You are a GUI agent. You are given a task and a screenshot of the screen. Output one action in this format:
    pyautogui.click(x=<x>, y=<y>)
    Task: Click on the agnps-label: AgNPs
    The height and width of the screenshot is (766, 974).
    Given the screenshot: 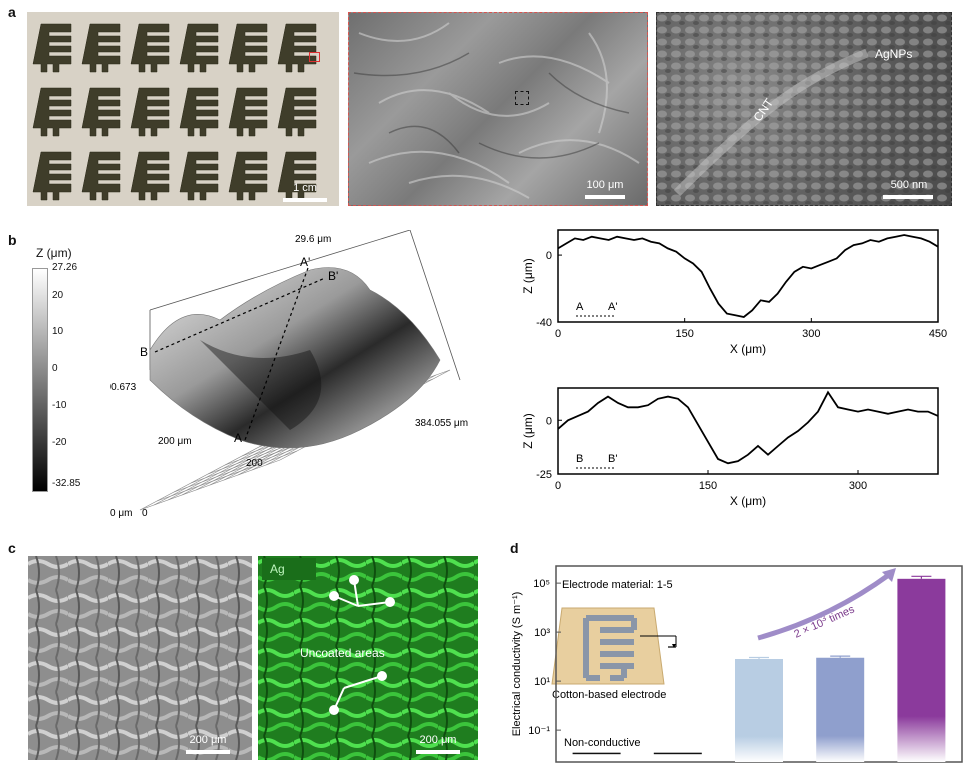 What is the action you would take?
    pyautogui.click(x=894, y=54)
    